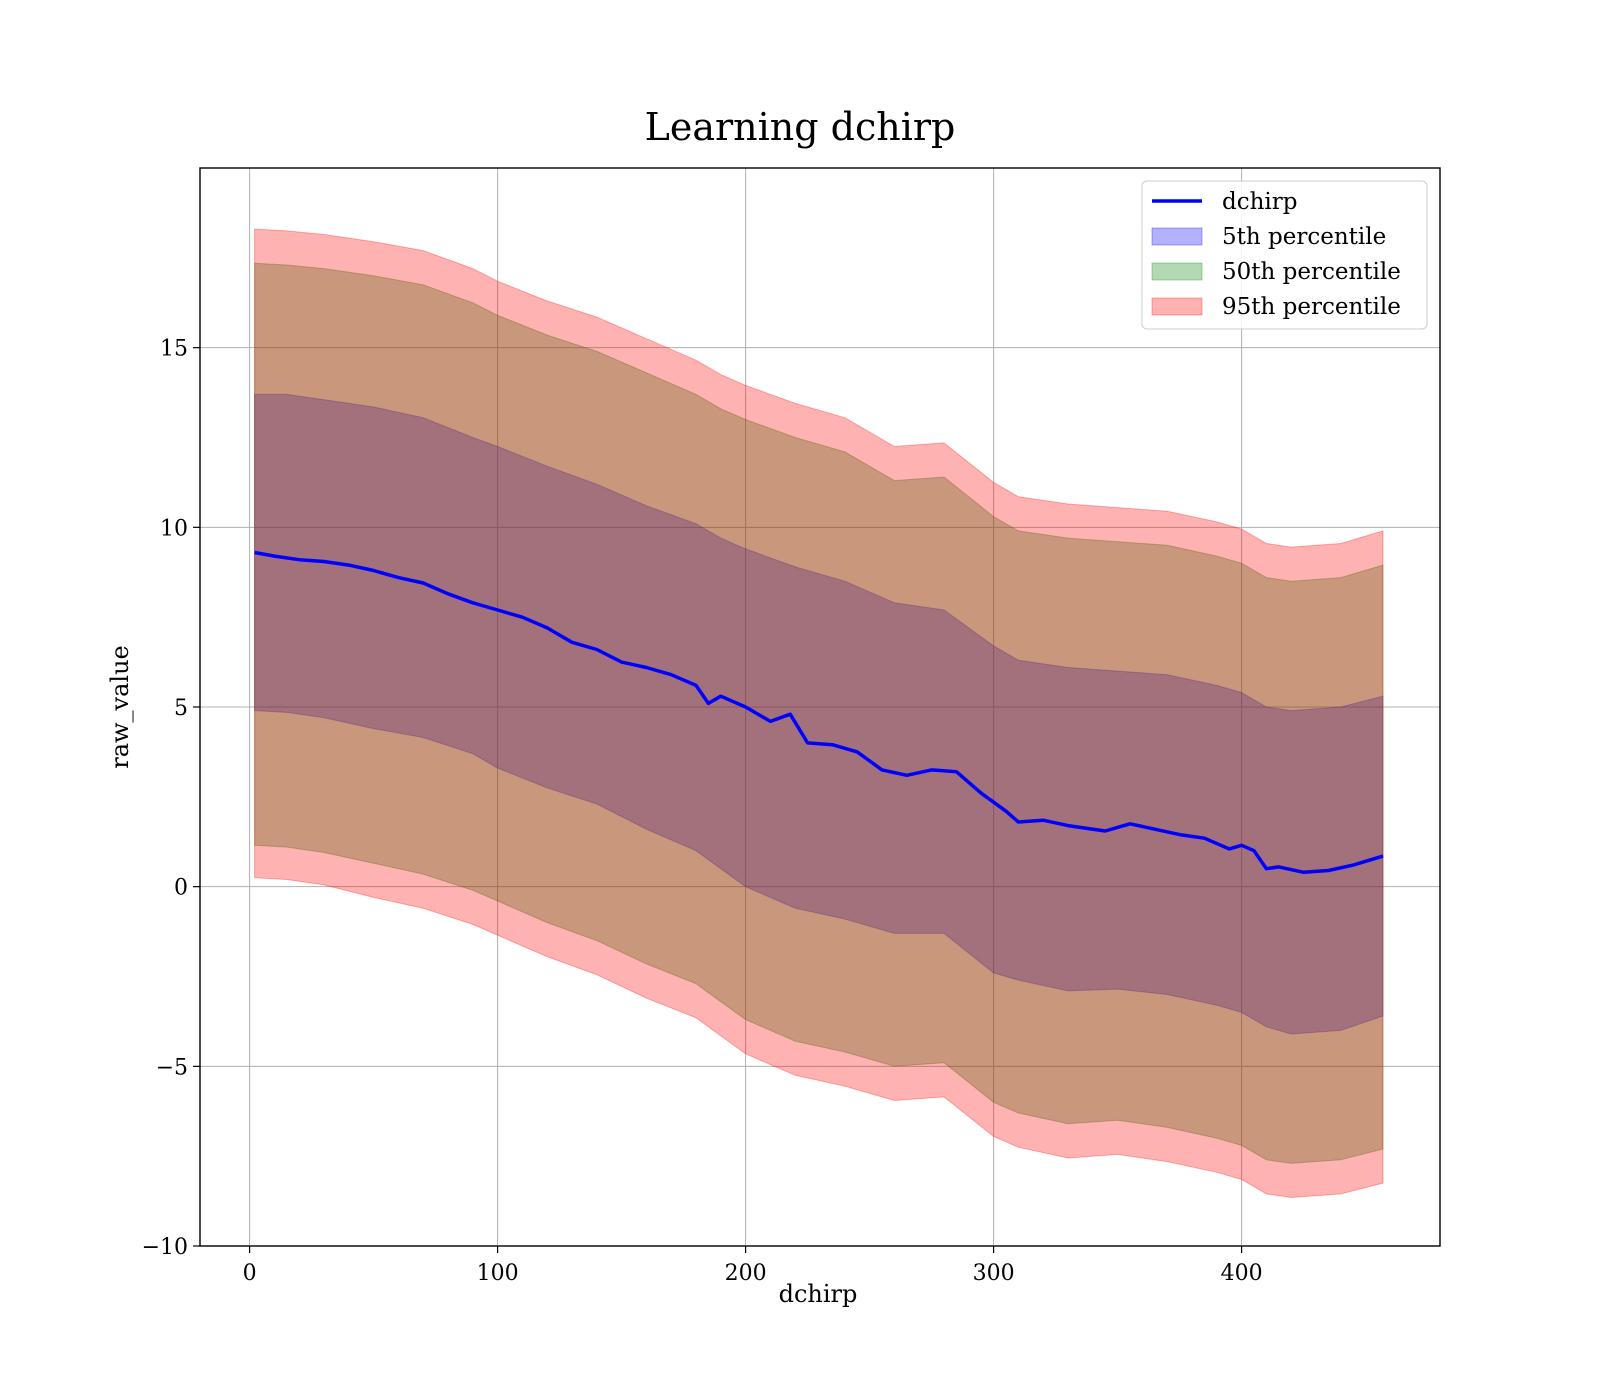  What do you see at coordinates (1304, 237) in the screenshot?
I see `legend-label-1: 5th percentile` at bounding box center [1304, 237].